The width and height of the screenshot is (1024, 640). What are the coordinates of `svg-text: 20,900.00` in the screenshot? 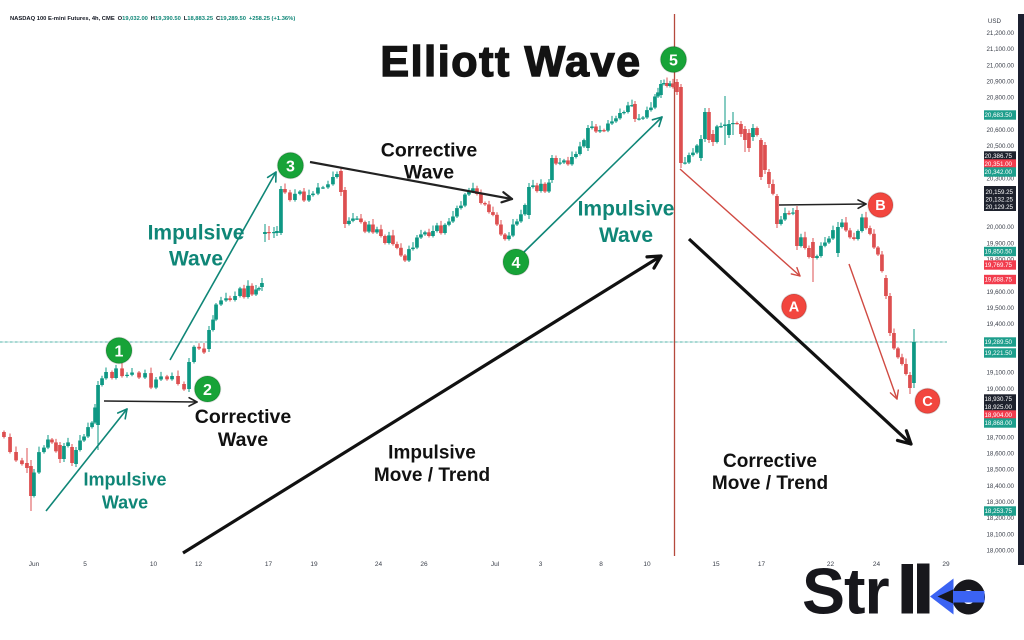 It's located at (1000, 82).